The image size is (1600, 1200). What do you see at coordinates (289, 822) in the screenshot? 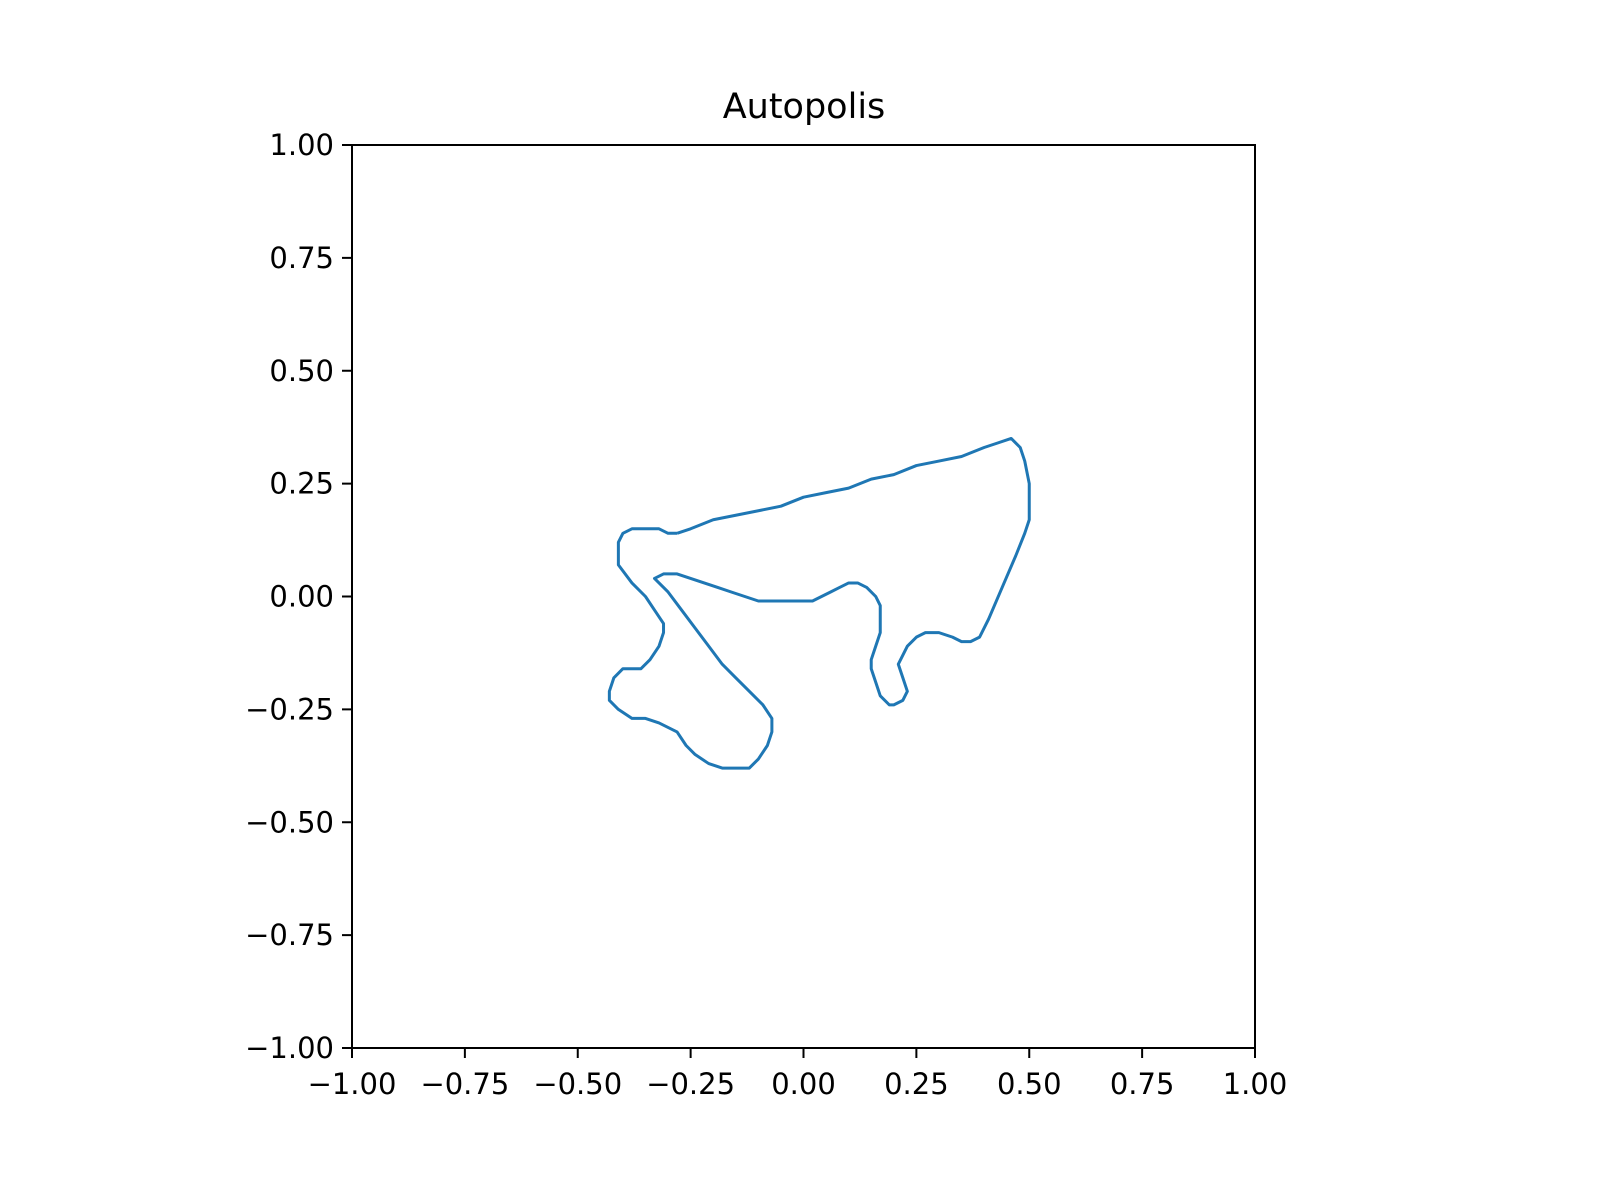
I see `y-tick-label: −0.50` at bounding box center [289, 822].